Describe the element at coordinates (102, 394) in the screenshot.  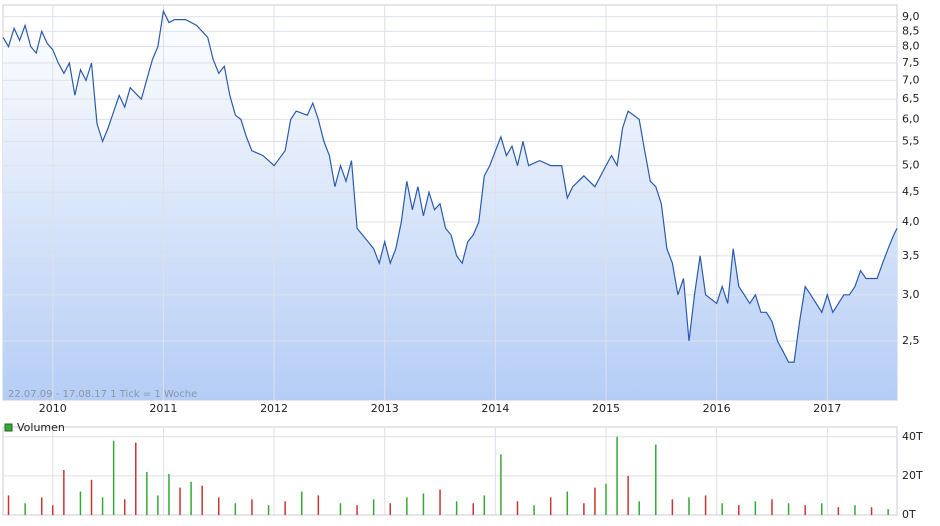
I see `chart-note: 22.07.09 - 17.08.17 1 Tick = 1 Woche` at that location.